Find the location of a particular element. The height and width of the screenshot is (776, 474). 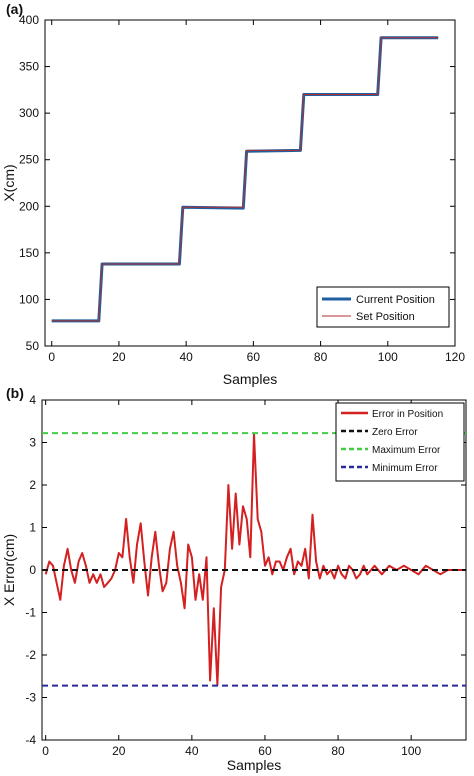

x-tick-label: 120 is located at coordinates (455, 357).